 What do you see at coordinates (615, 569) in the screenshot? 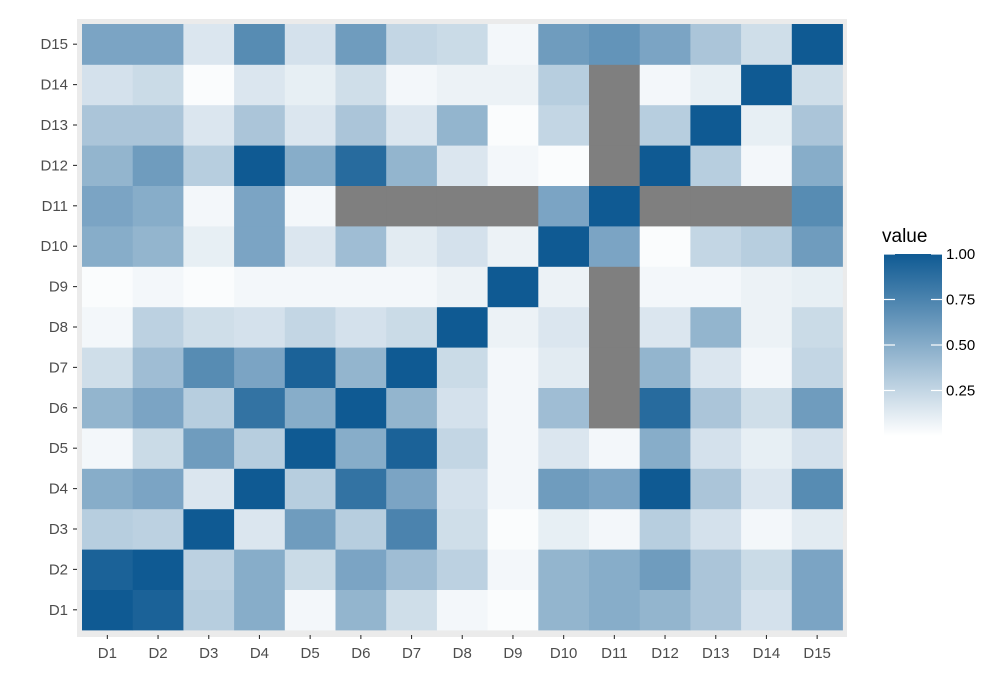
I see `heatmap-cell-d11-d2` at bounding box center [615, 569].